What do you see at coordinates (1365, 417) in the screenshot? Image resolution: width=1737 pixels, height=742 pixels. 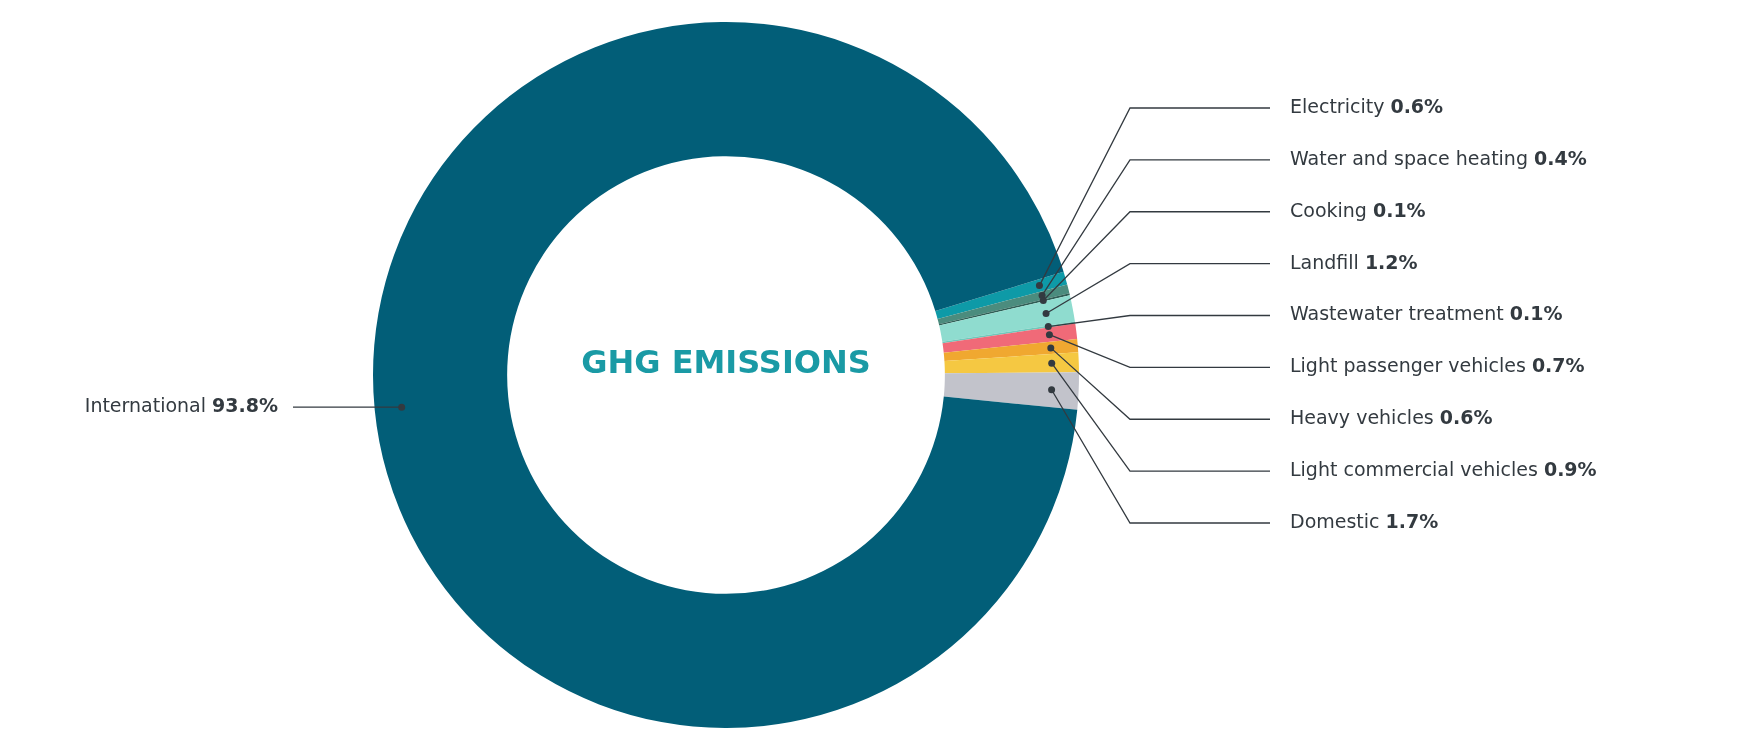 I see `slice-label: Heavy vehicles` at bounding box center [1365, 417].